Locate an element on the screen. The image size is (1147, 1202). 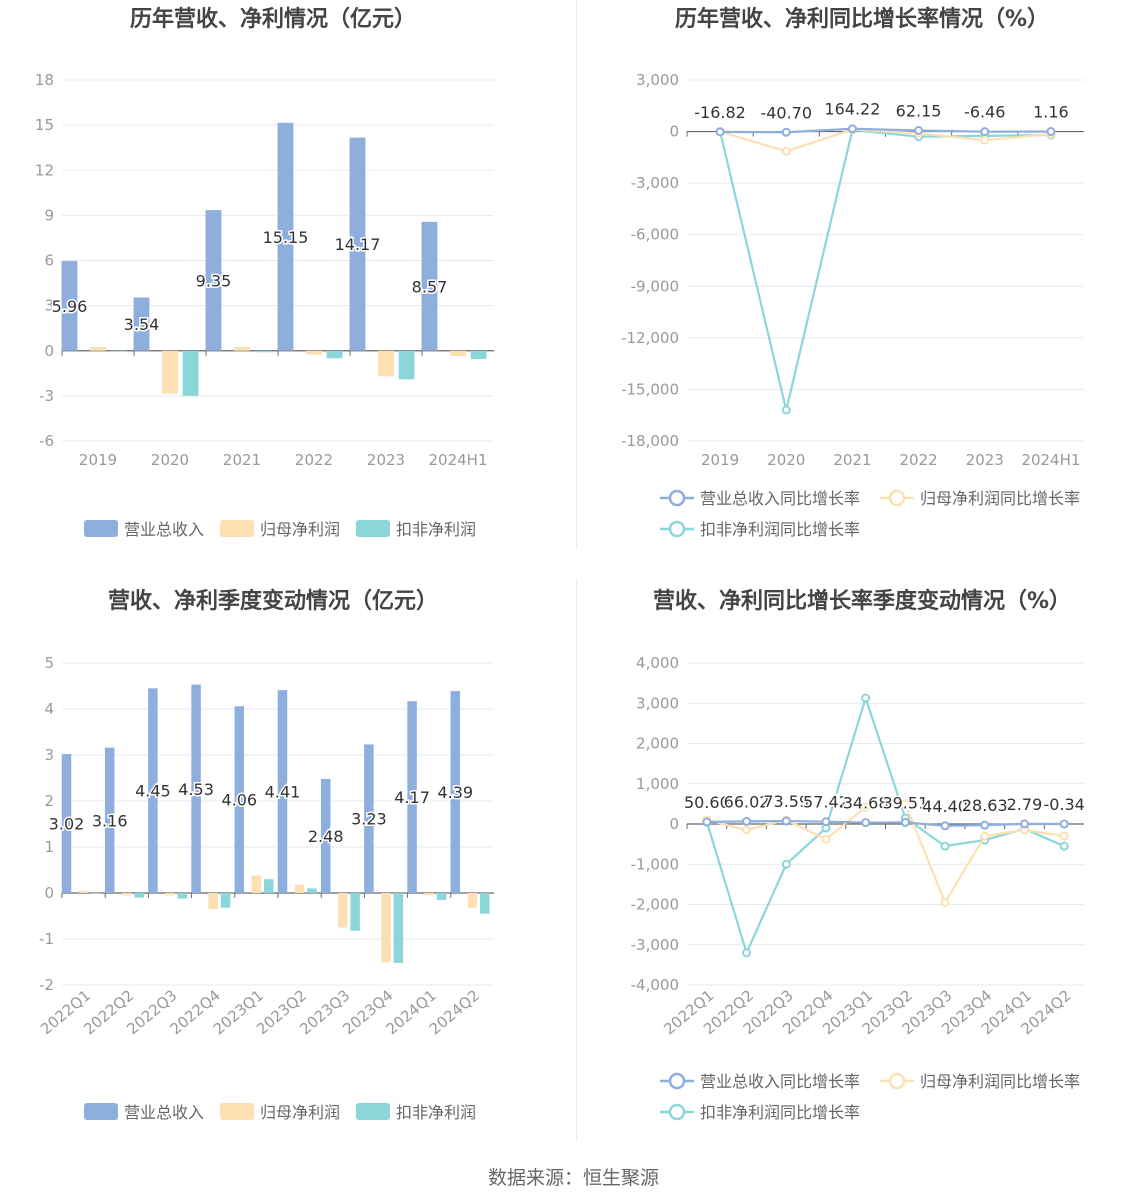
data-label: 62.15 is located at coordinates (919, 111).